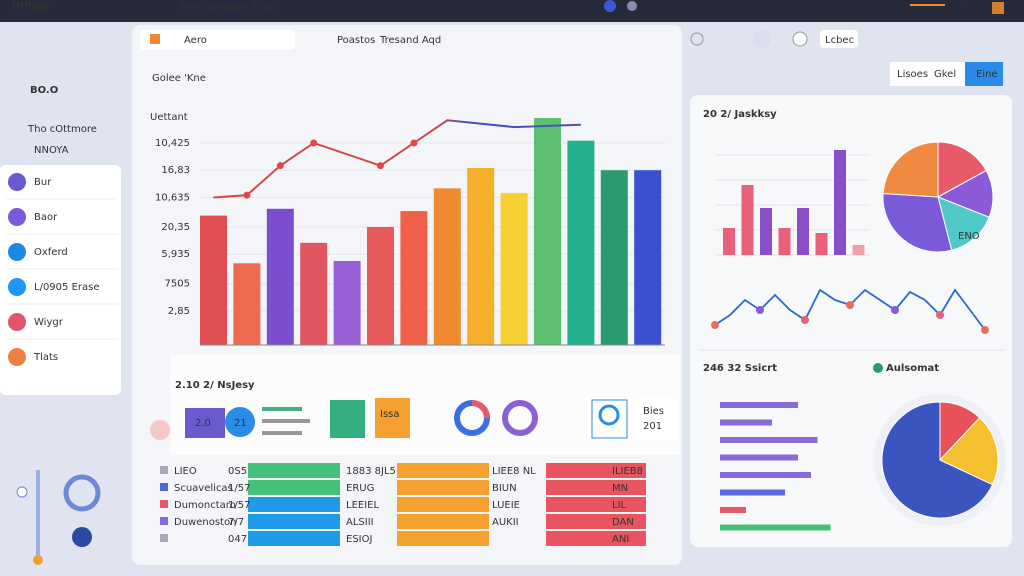 The height and width of the screenshot is (576, 1024). What do you see at coordinates (627, 471) in the screenshot?
I see `label: ILIEB8` at bounding box center [627, 471].